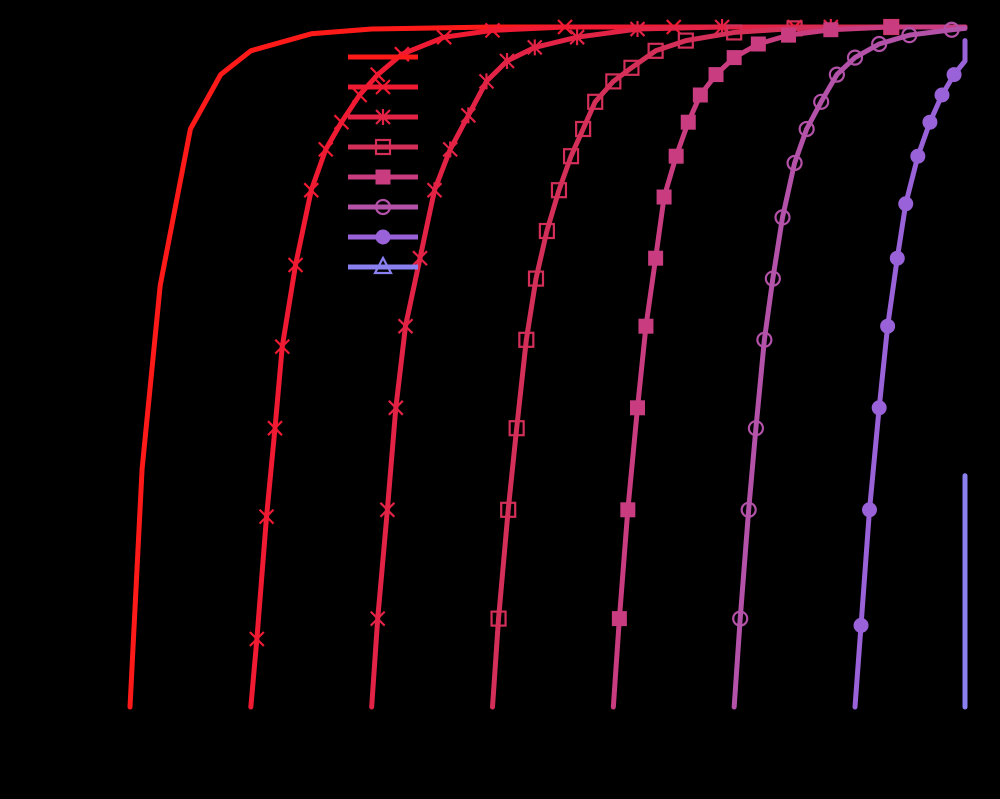 This screenshot has width=1000, height=799. Describe the element at coordinates (383, 164) in the screenshot. I see `legend` at that location.